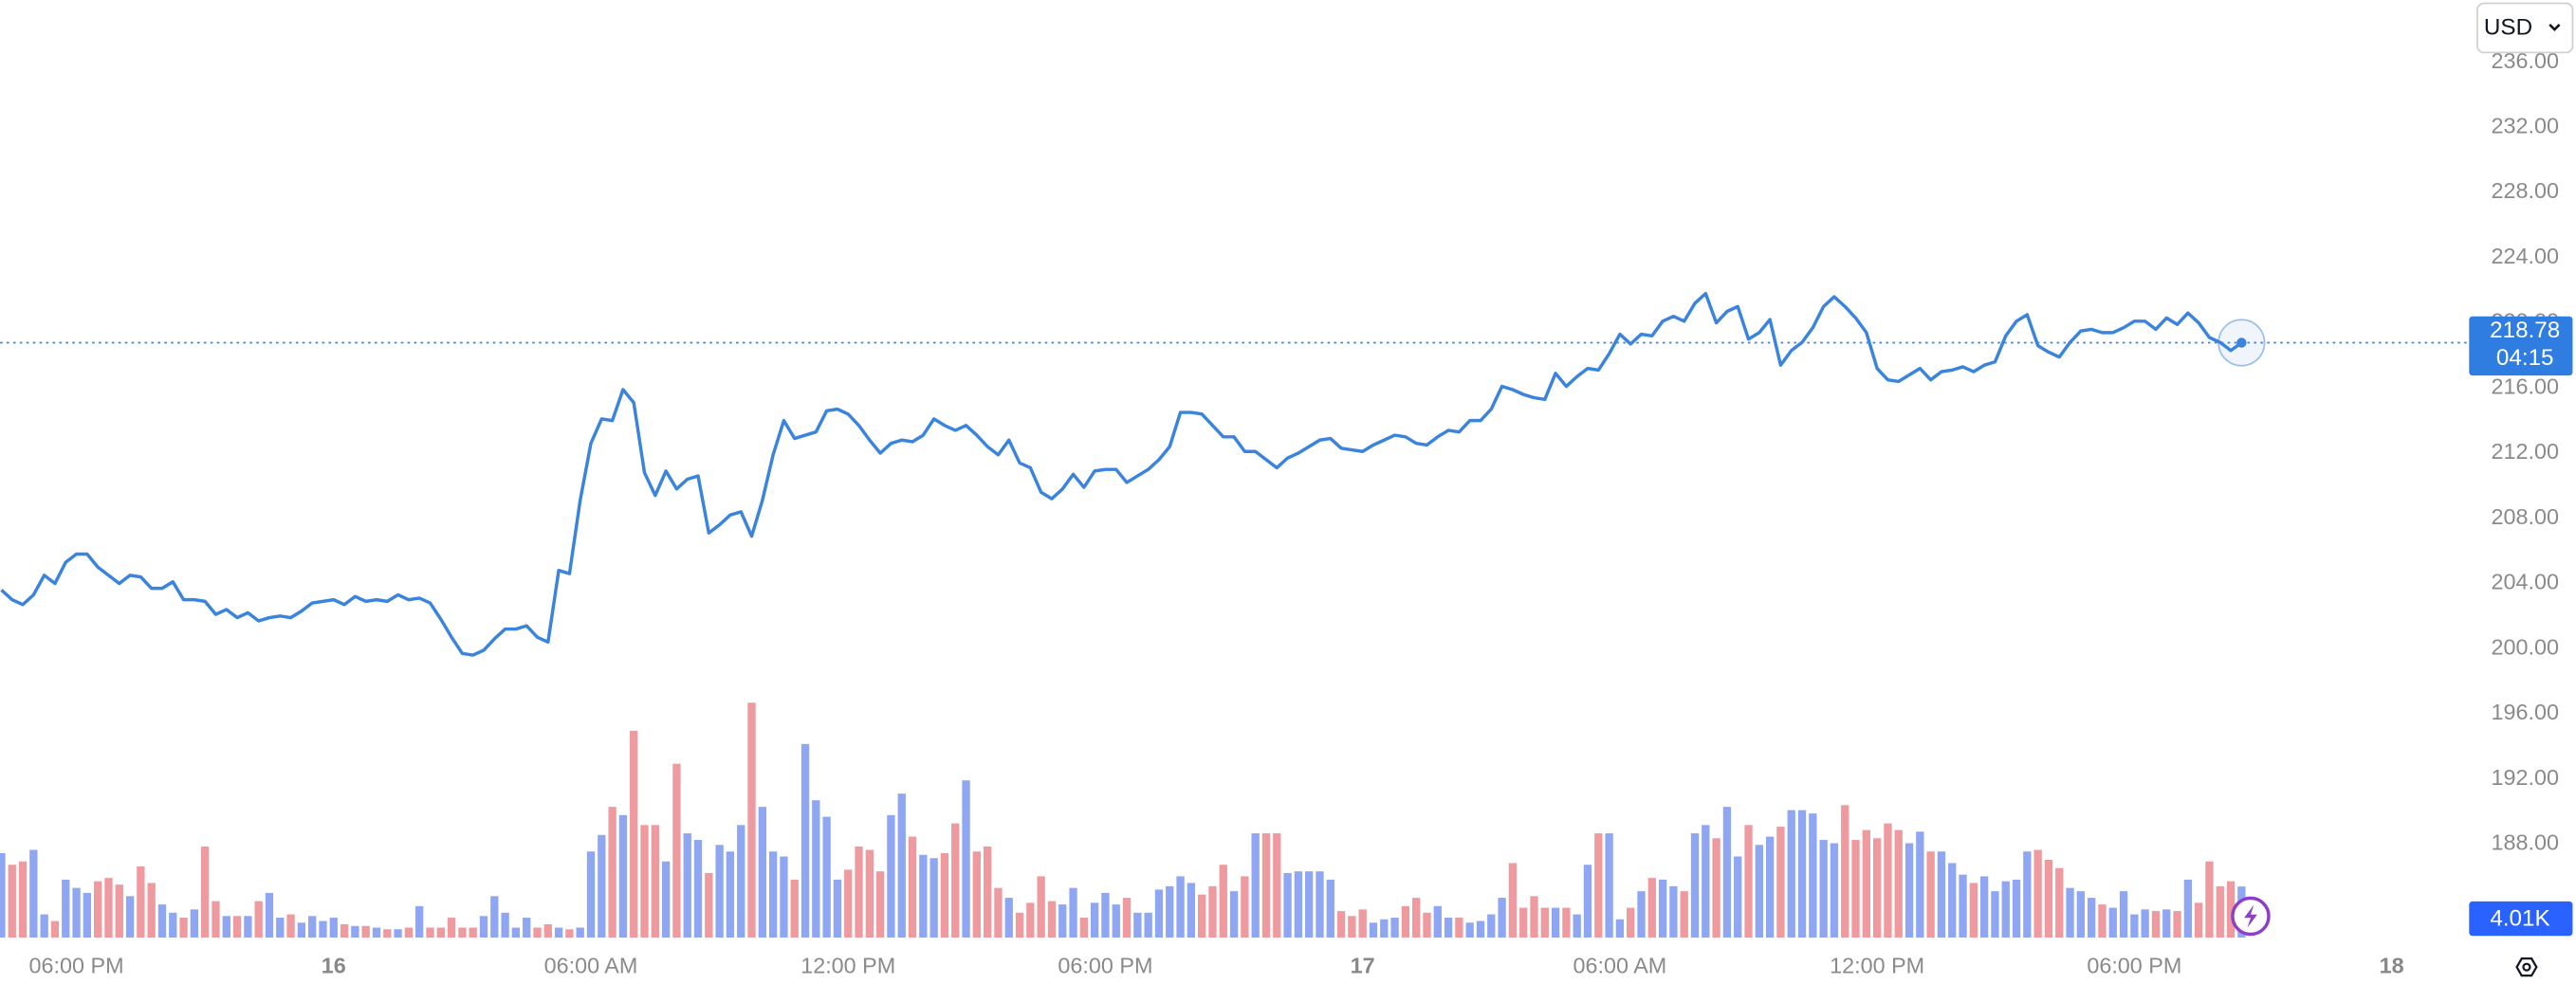 The image size is (2576, 984). I want to click on y-tick-label: 228.00, so click(2525, 190).